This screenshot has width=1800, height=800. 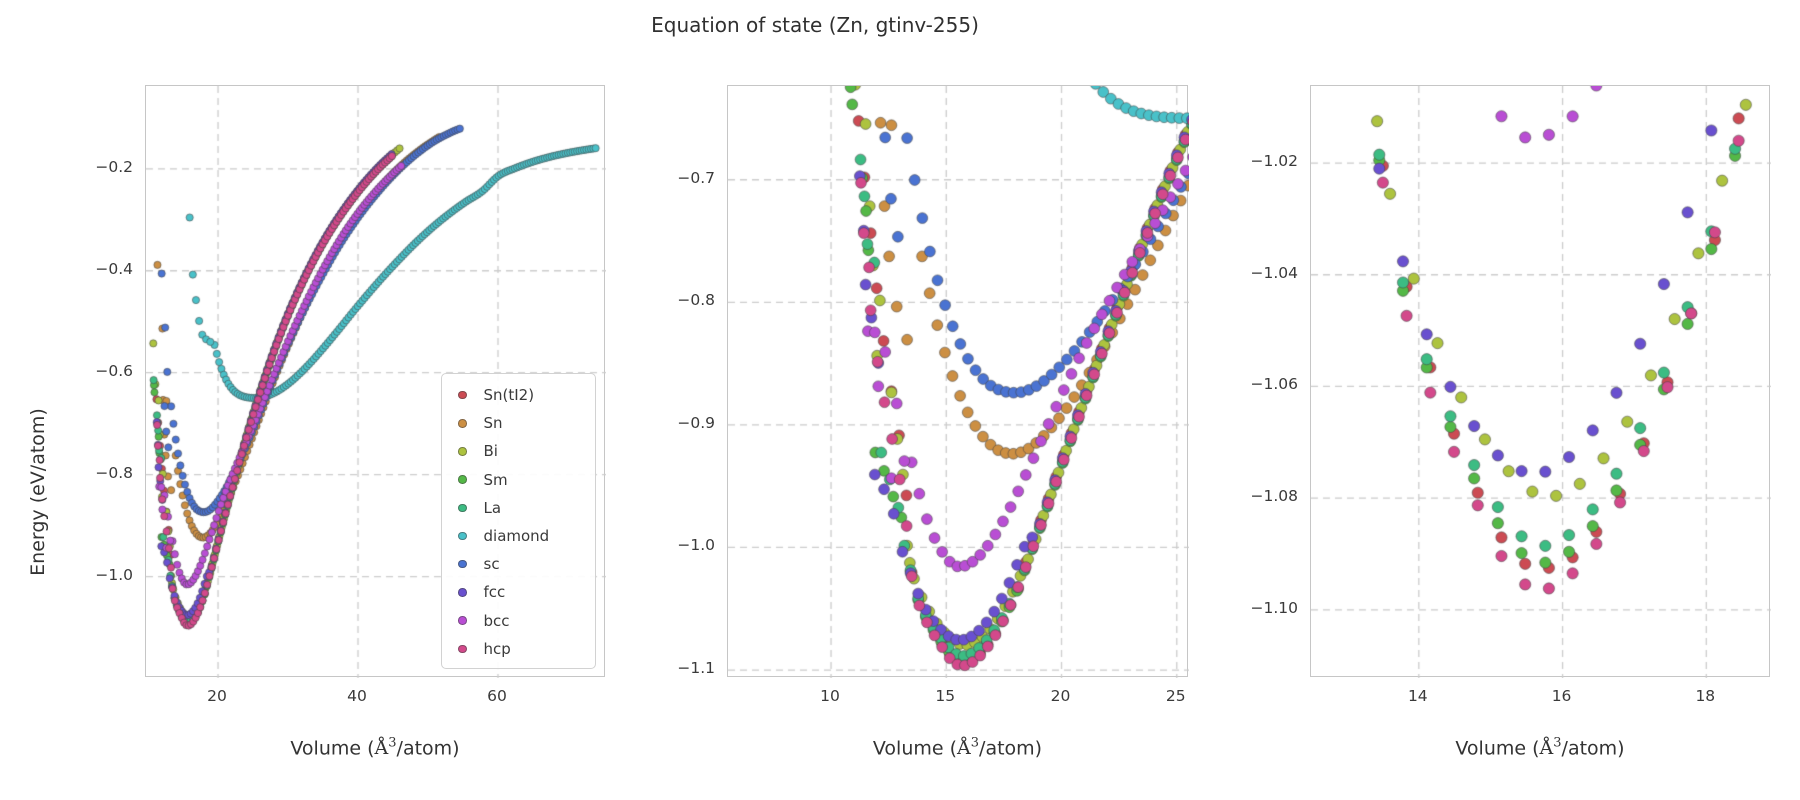 What do you see at coordinates (518, 621) in the screenshot?
I see `legend-item-bcc: bcc` at bounding box center [518, 621].